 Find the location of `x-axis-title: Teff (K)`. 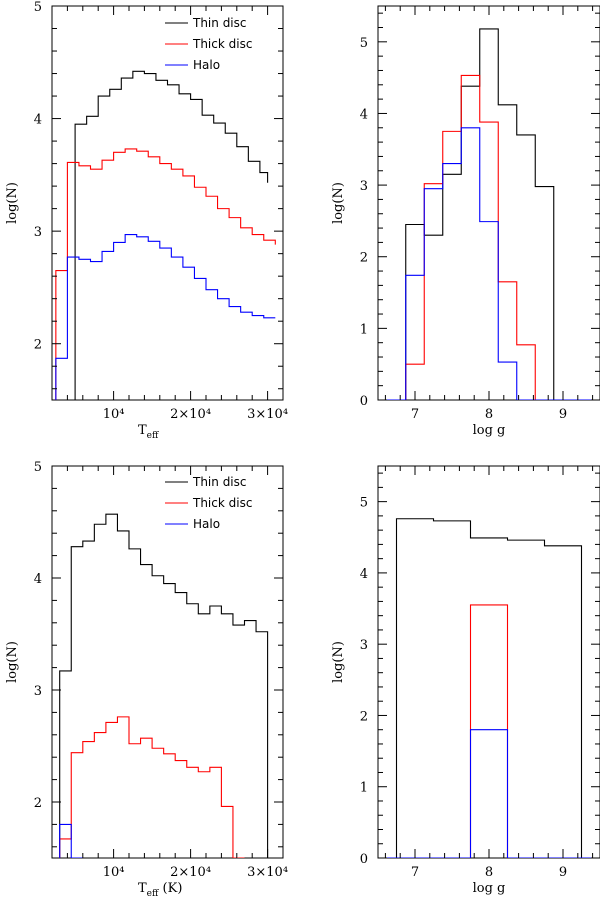

x-axis-title: Teff (K) is located at coordinates (160, 890).